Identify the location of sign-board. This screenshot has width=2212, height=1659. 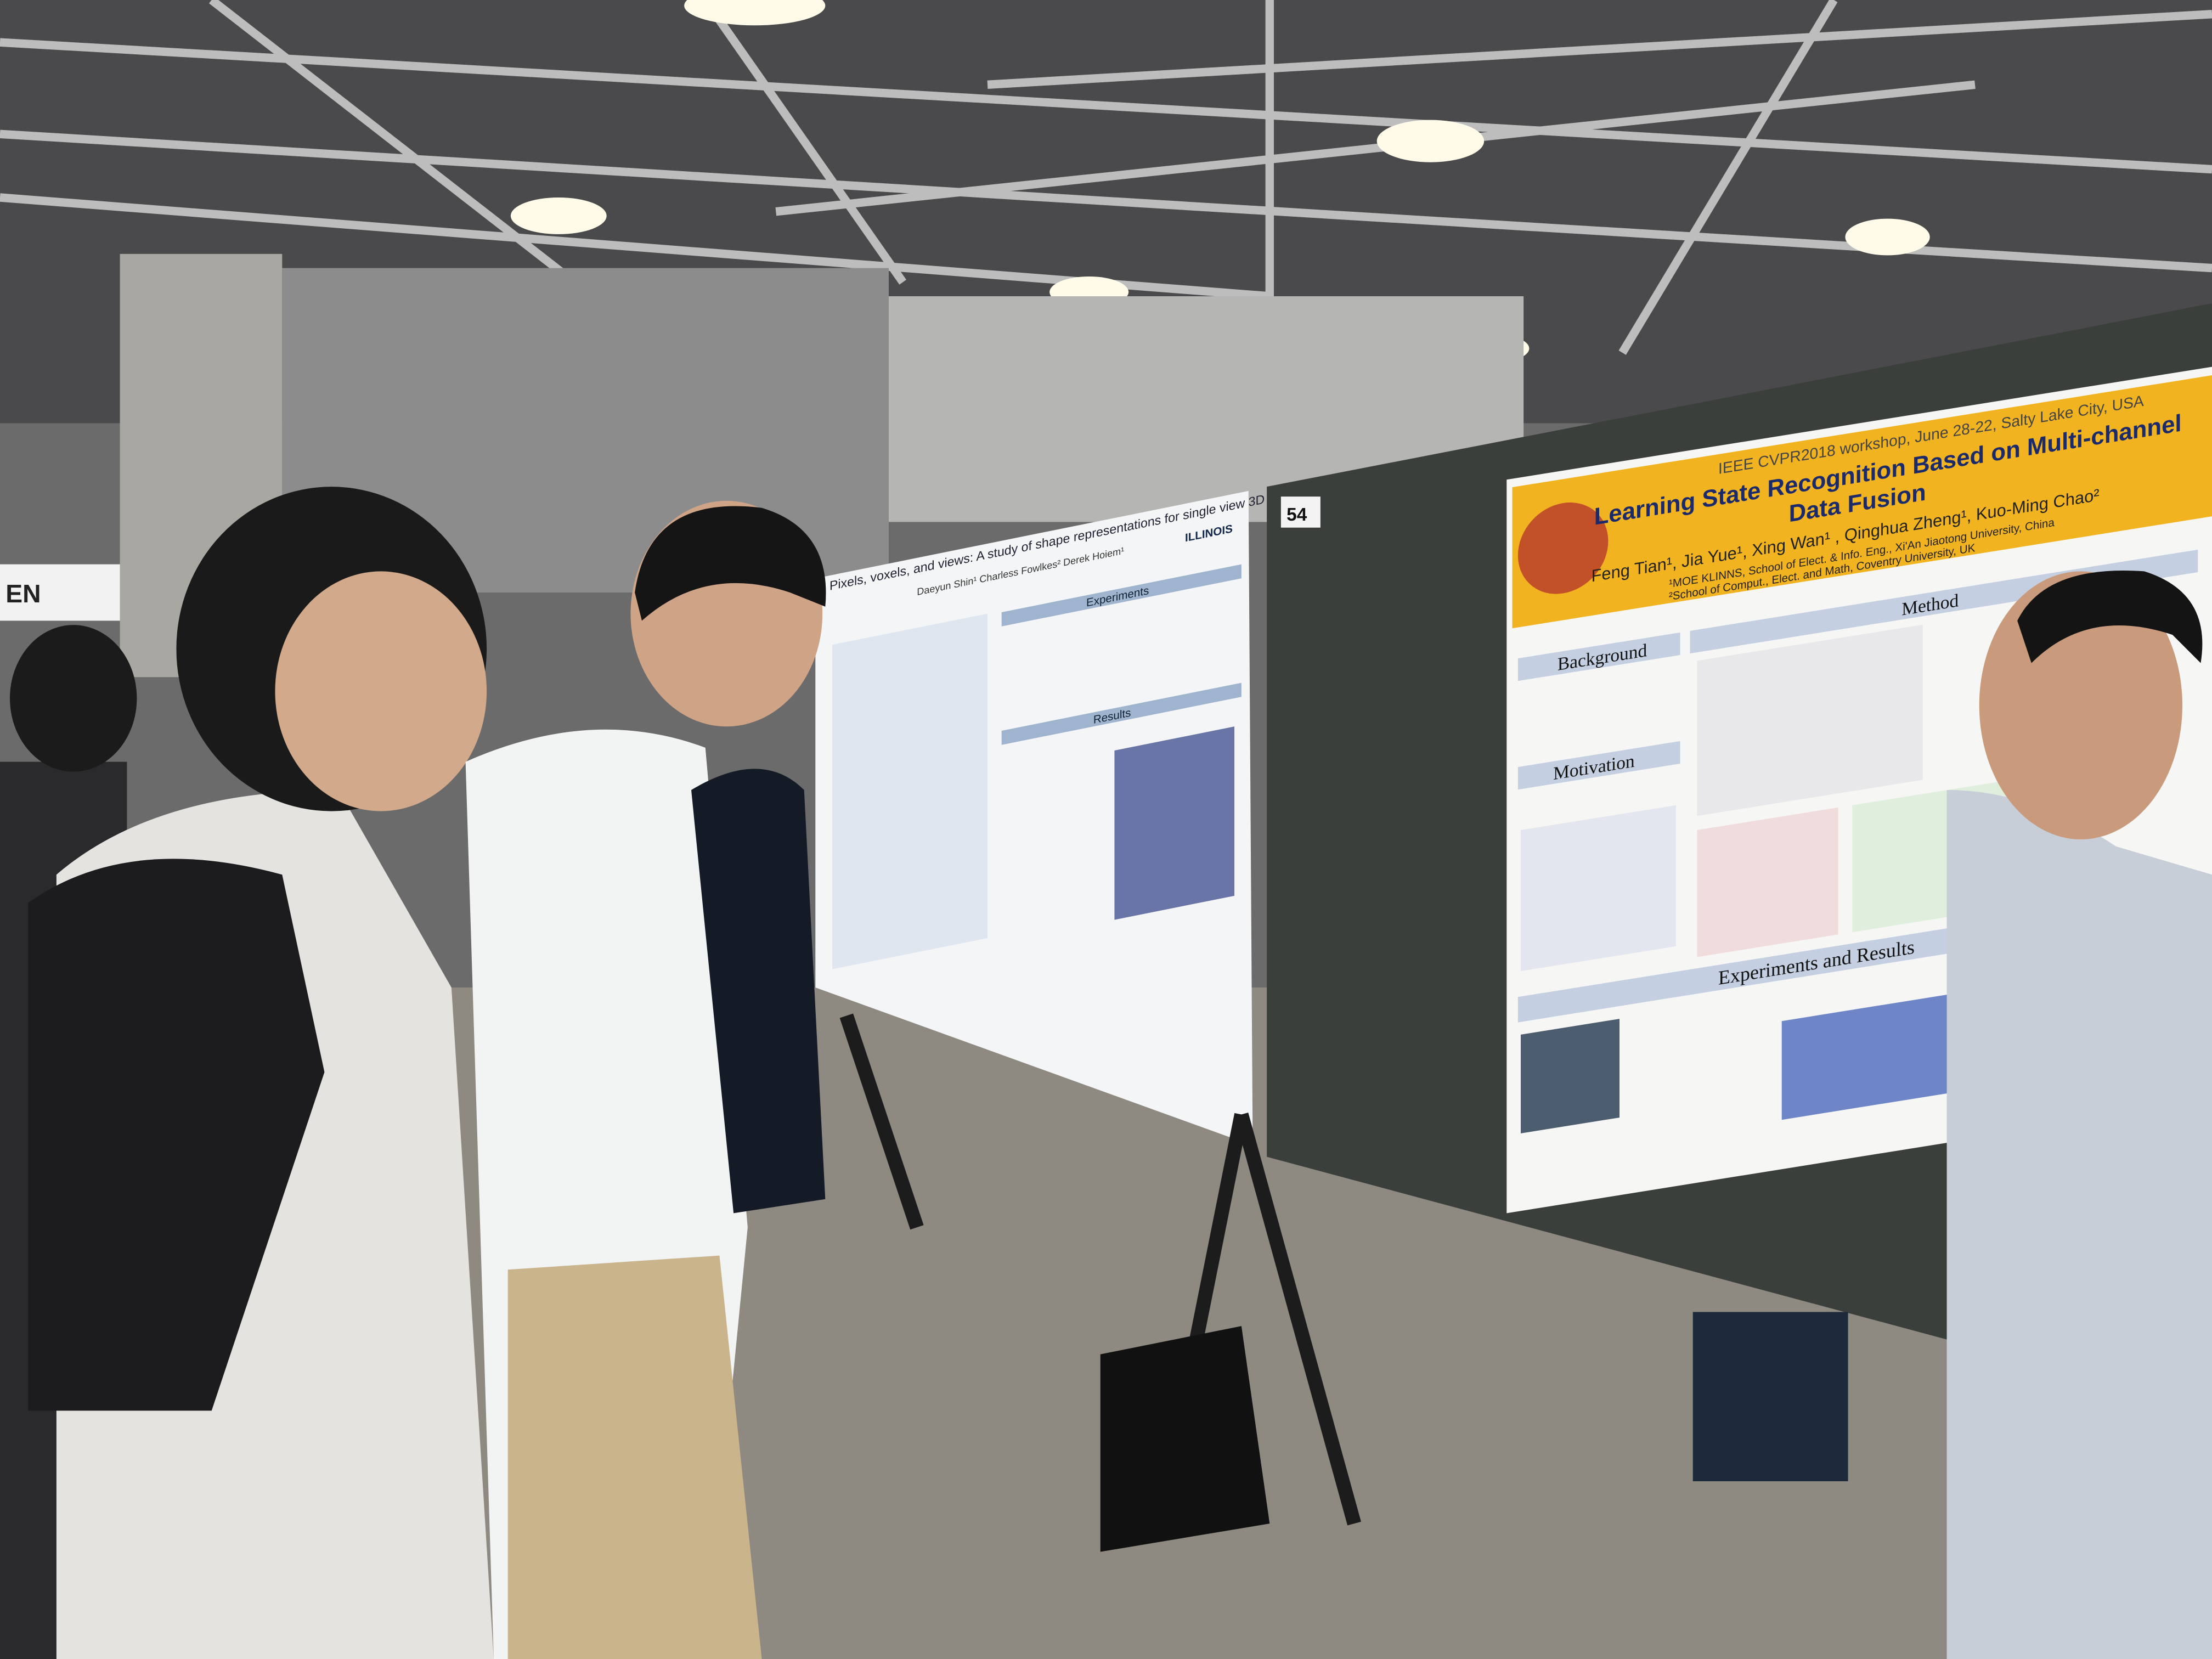
(60, 592).